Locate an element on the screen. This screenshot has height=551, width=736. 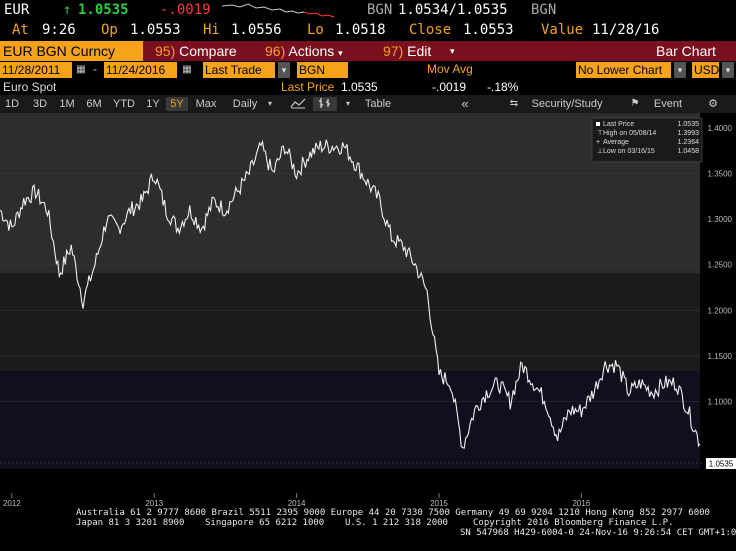
security-study-button: Security/Study is located at coordinates (567, 104).